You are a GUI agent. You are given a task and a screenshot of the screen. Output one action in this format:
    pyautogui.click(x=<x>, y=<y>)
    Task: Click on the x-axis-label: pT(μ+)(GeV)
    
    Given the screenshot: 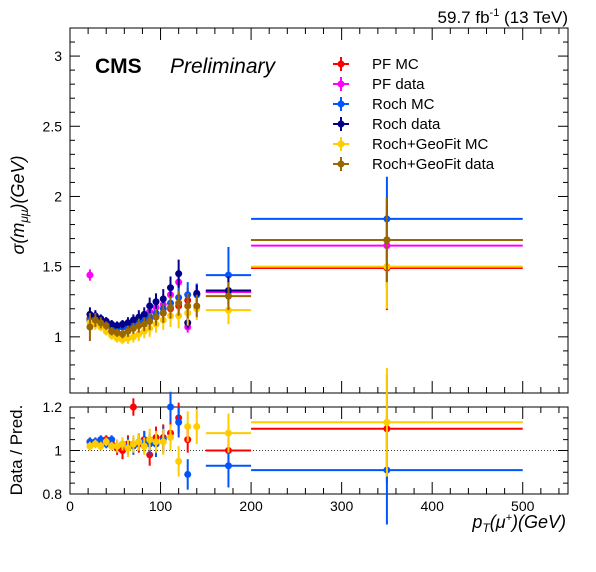 What is the action you would take?
    pyautogui.click(x=518, y=523)
    